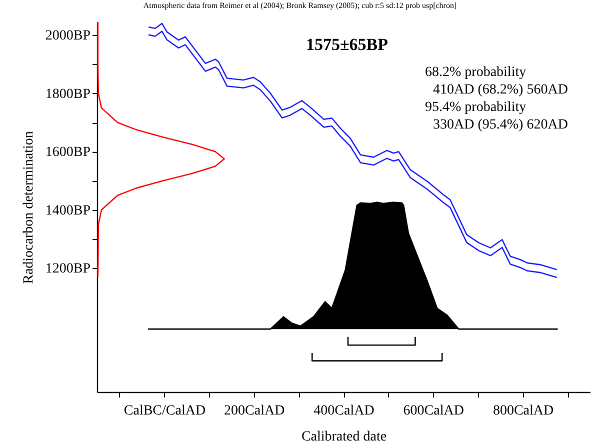 The width and height of the screenshot is (600, 444). What do you see at coordinates (500, 125) in the screenshot?
I see `annotation: 330AD (95.4%) 620AD` at bounding box center [500, 125].